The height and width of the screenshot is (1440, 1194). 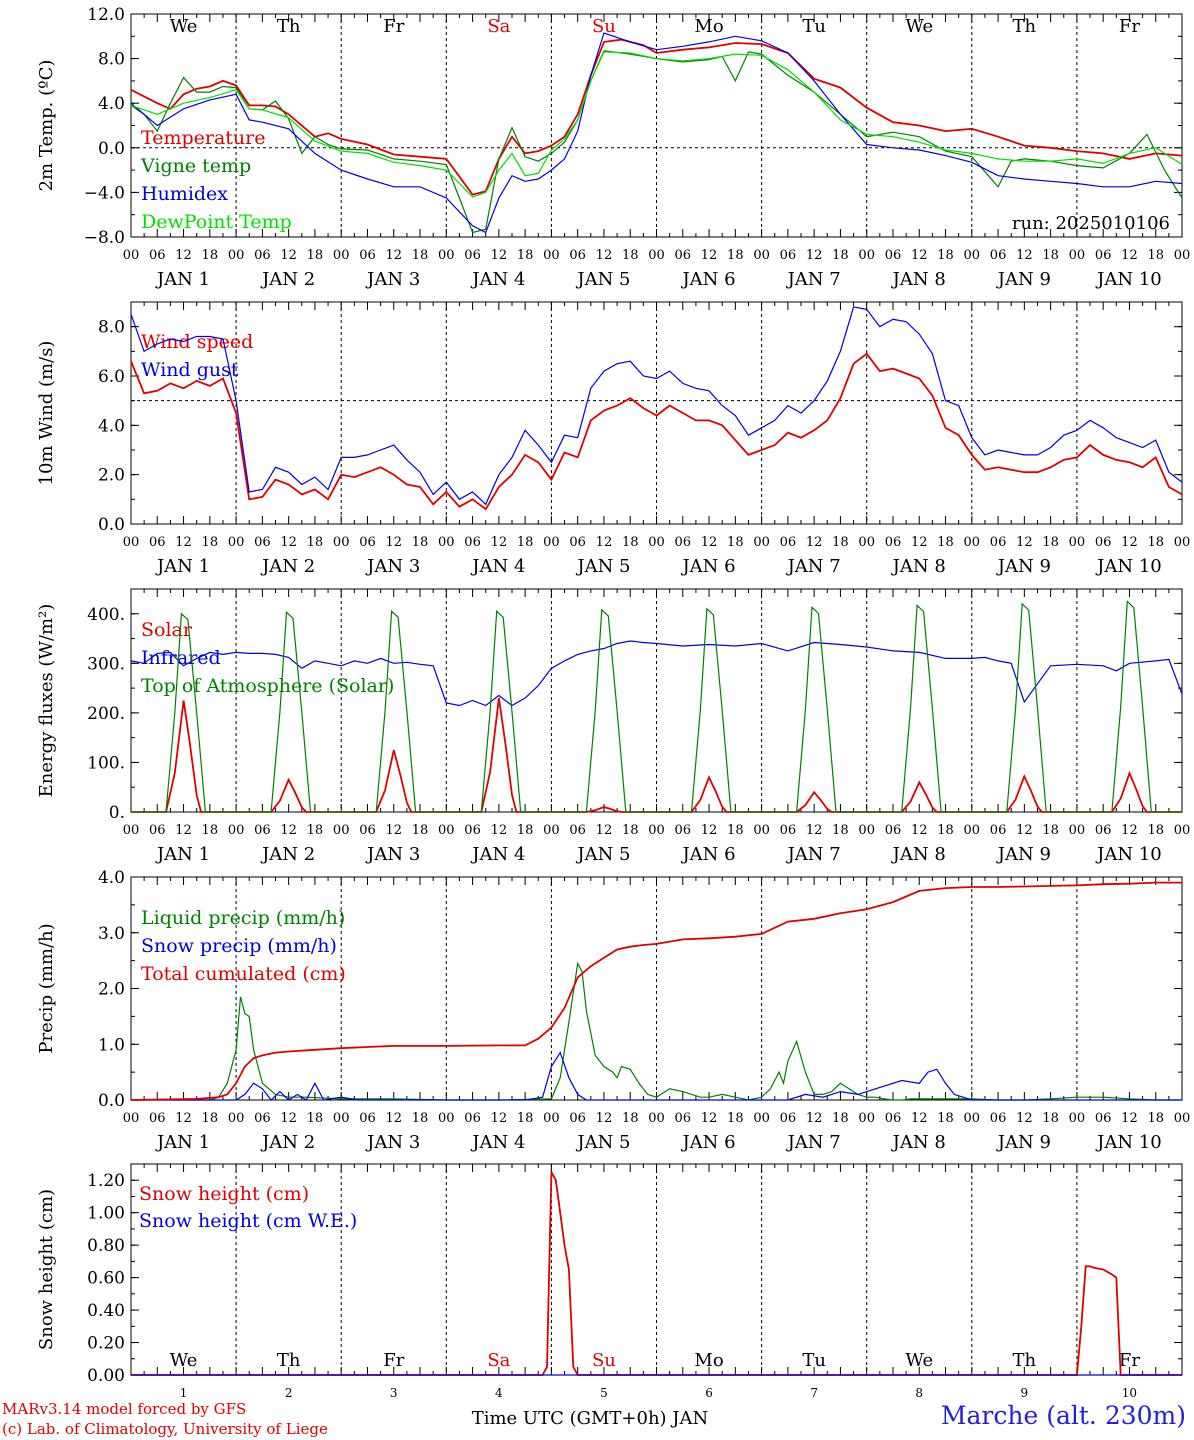 What do you see at coordinates (239, 946) in the screenshot?
I see `legend-snow-precip-mm-h: Snow precip (mm/h)` at bounding box center [239, 946].